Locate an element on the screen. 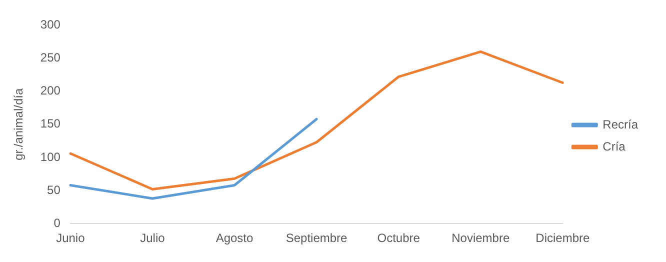  legend-label: Recría is located at coordinates (620, 124).